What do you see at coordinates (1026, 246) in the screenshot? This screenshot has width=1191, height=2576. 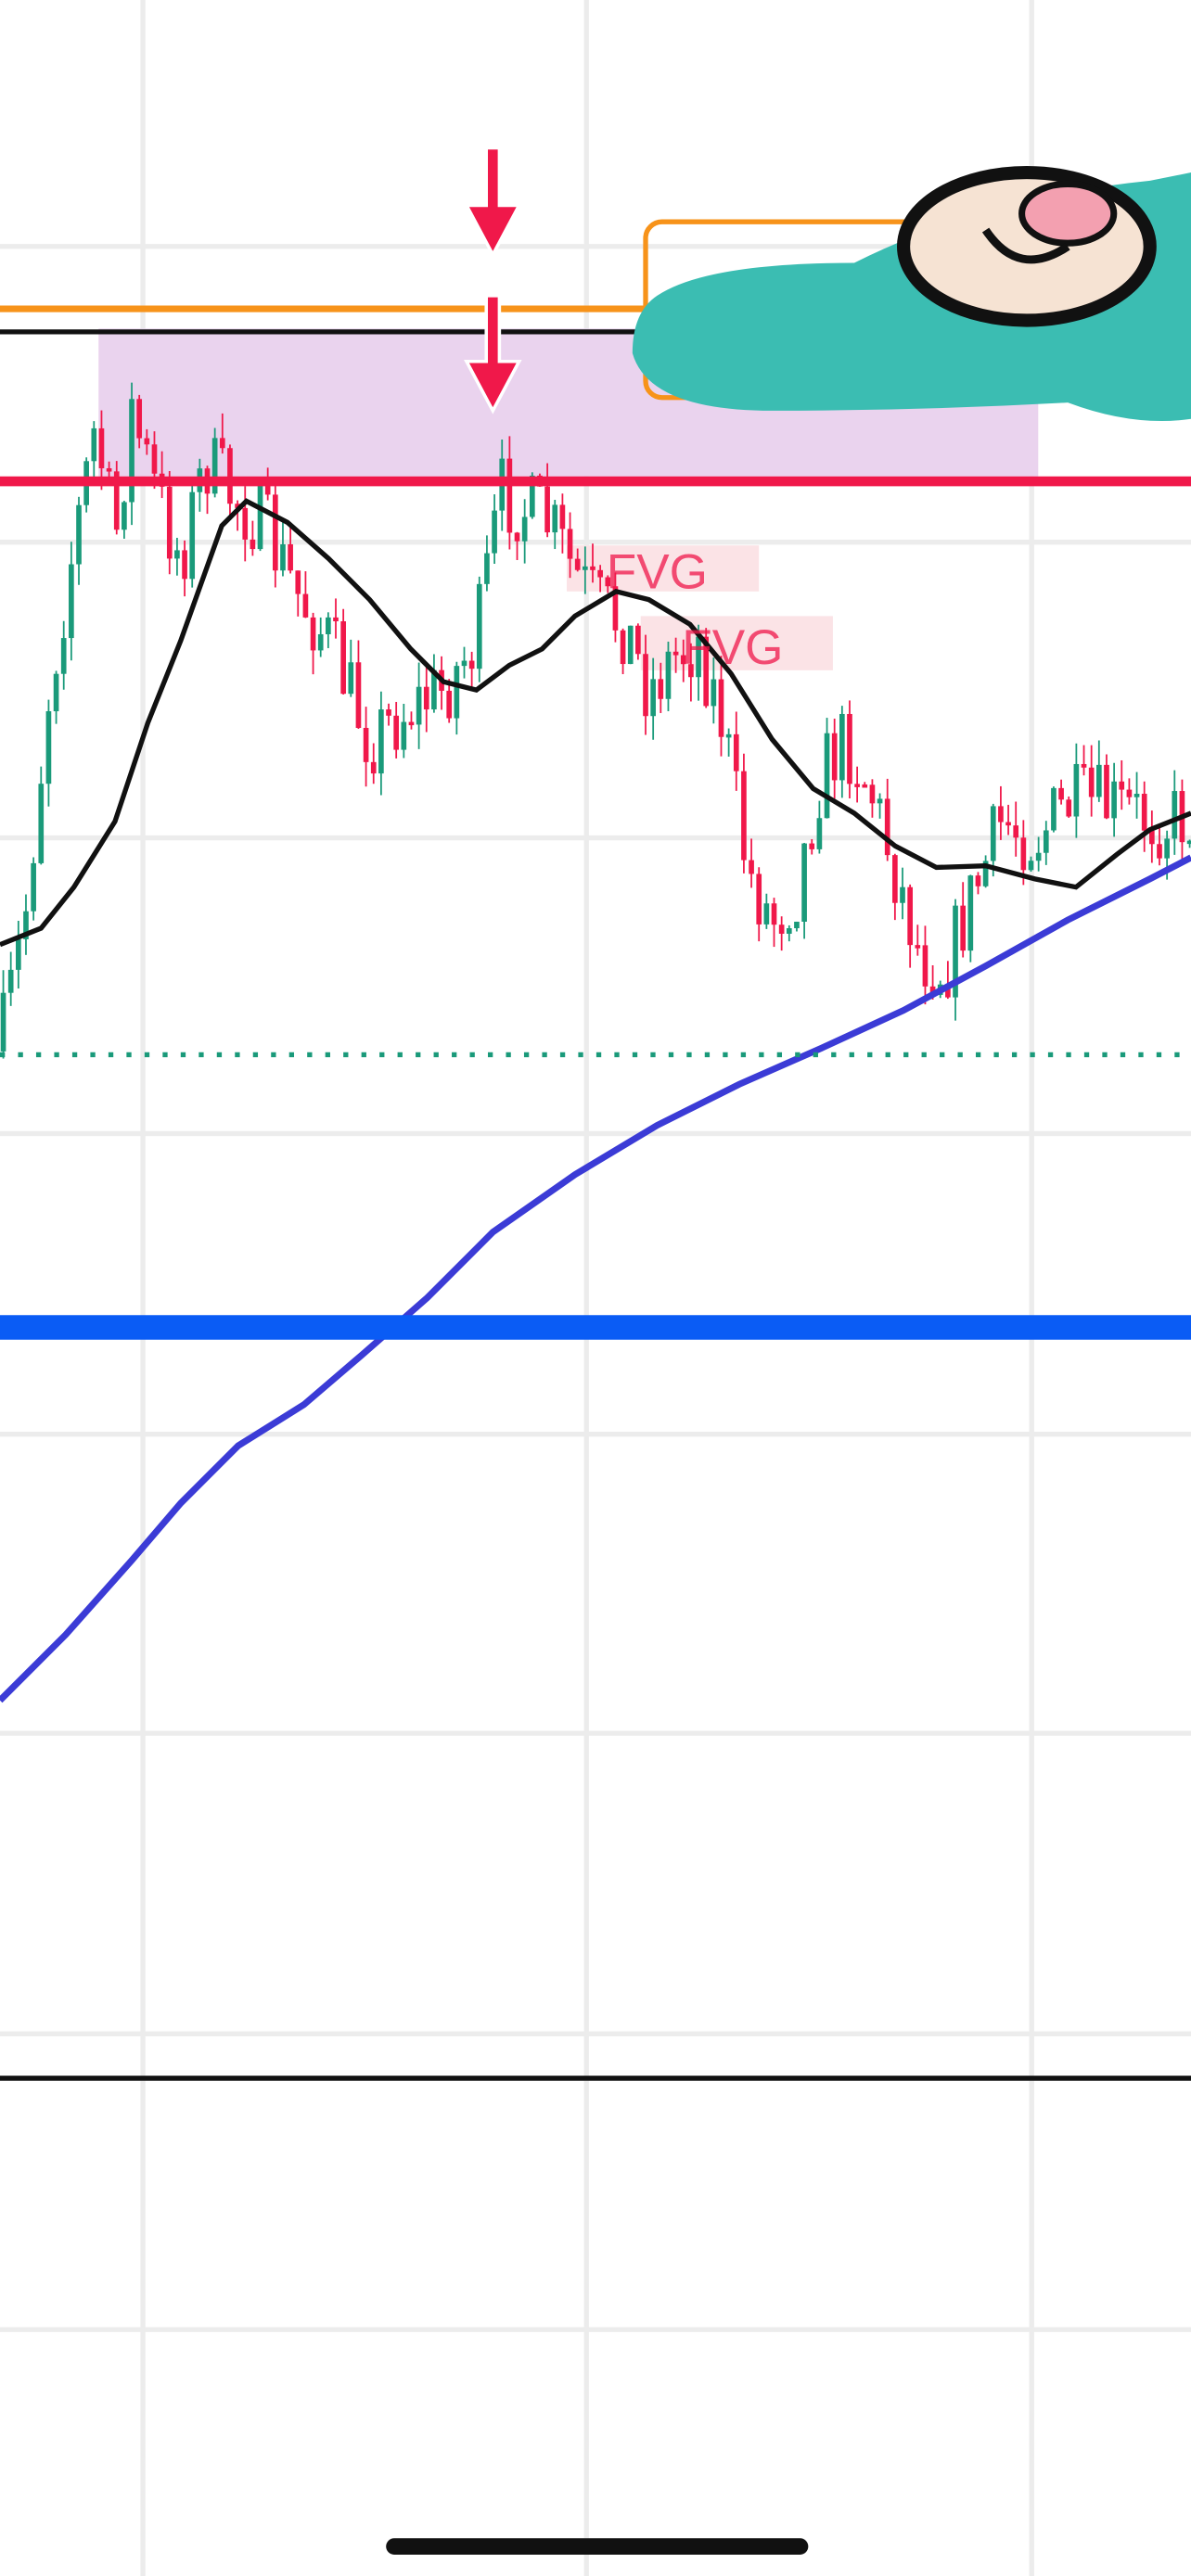 I see `sticker-eye` at bounding box center [1026, 246].